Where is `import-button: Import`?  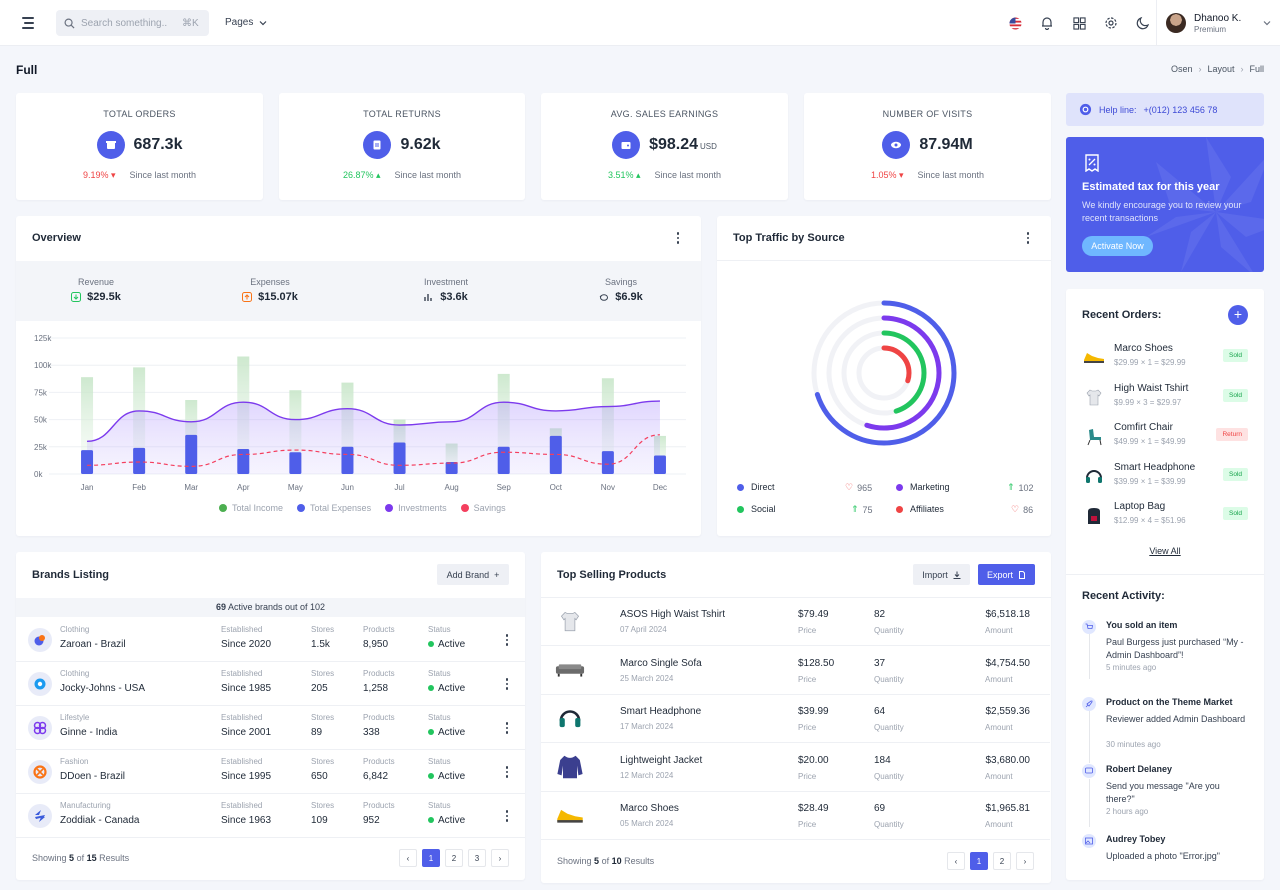 import-button: Import is located at coordinates (941, 574).